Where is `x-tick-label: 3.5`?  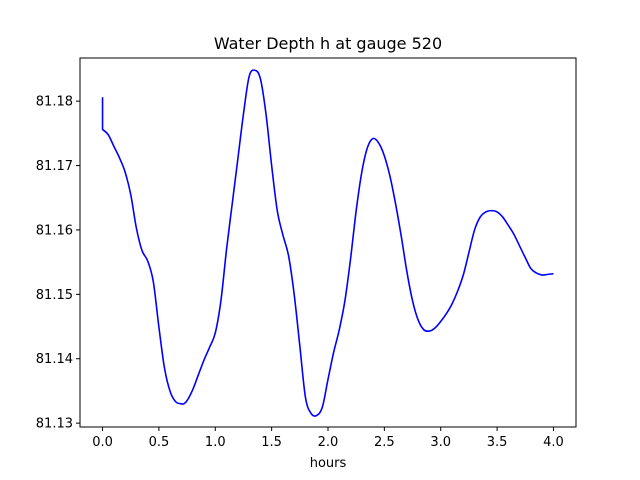 x-tick-label: 3.5 is located at coordinates (497, 442).